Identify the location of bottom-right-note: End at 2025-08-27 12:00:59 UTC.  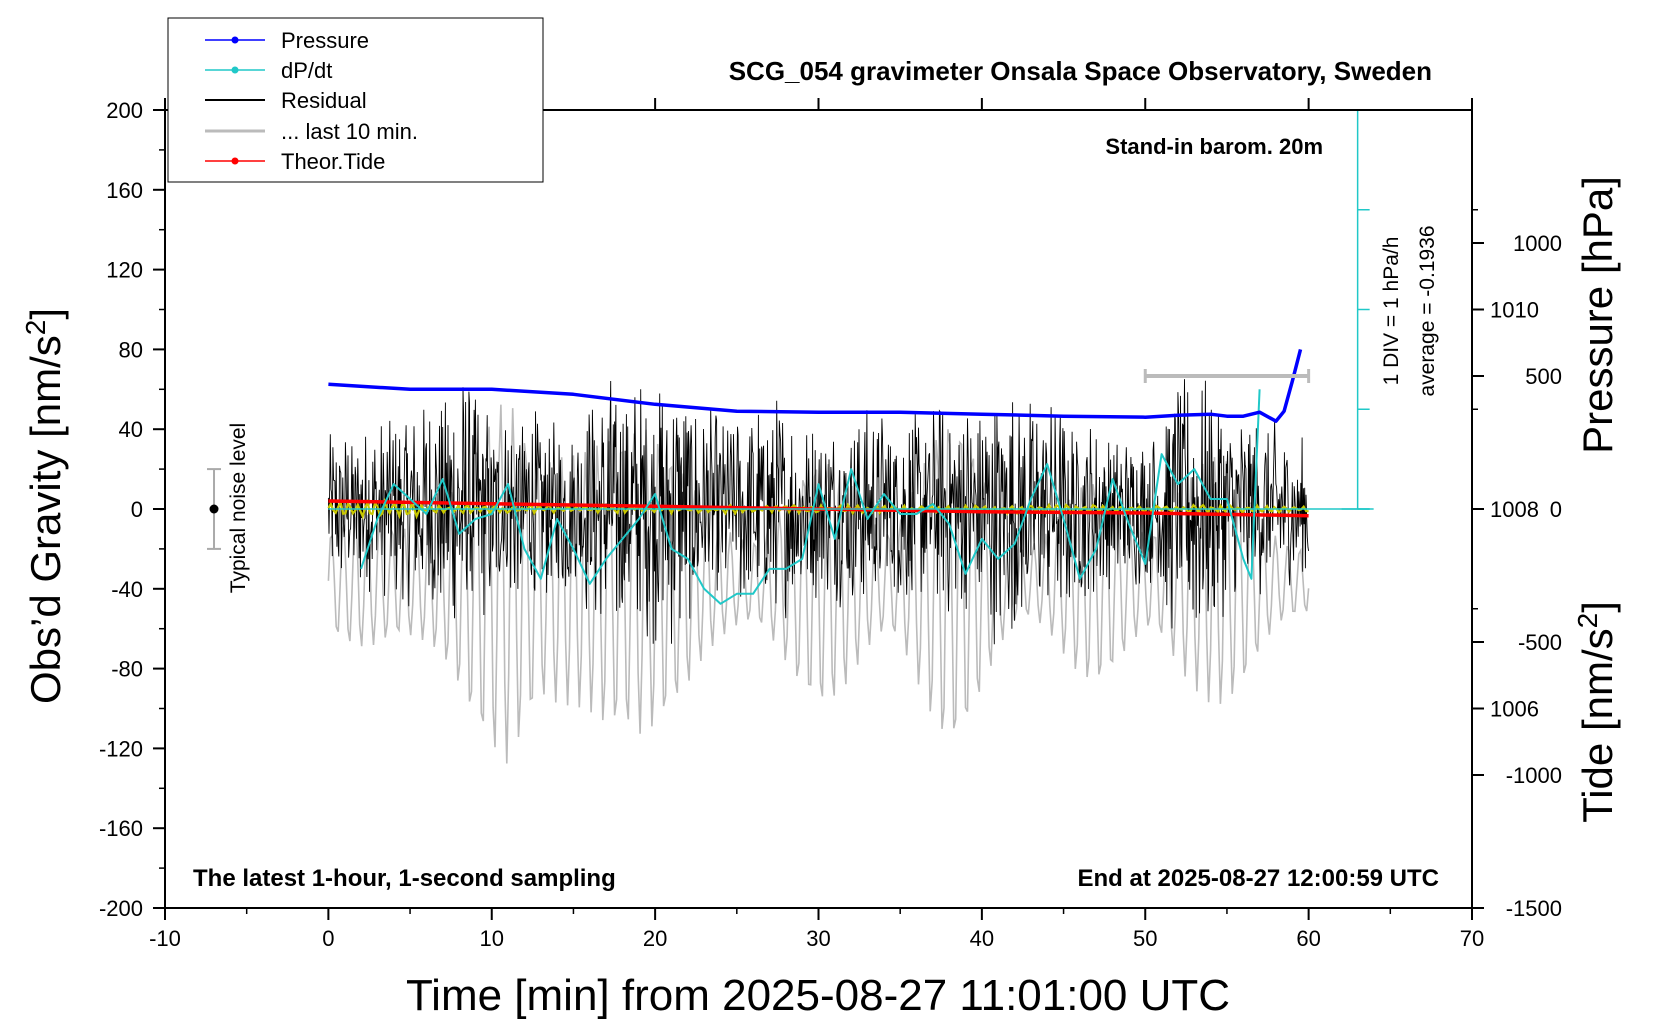
(1259, 878).